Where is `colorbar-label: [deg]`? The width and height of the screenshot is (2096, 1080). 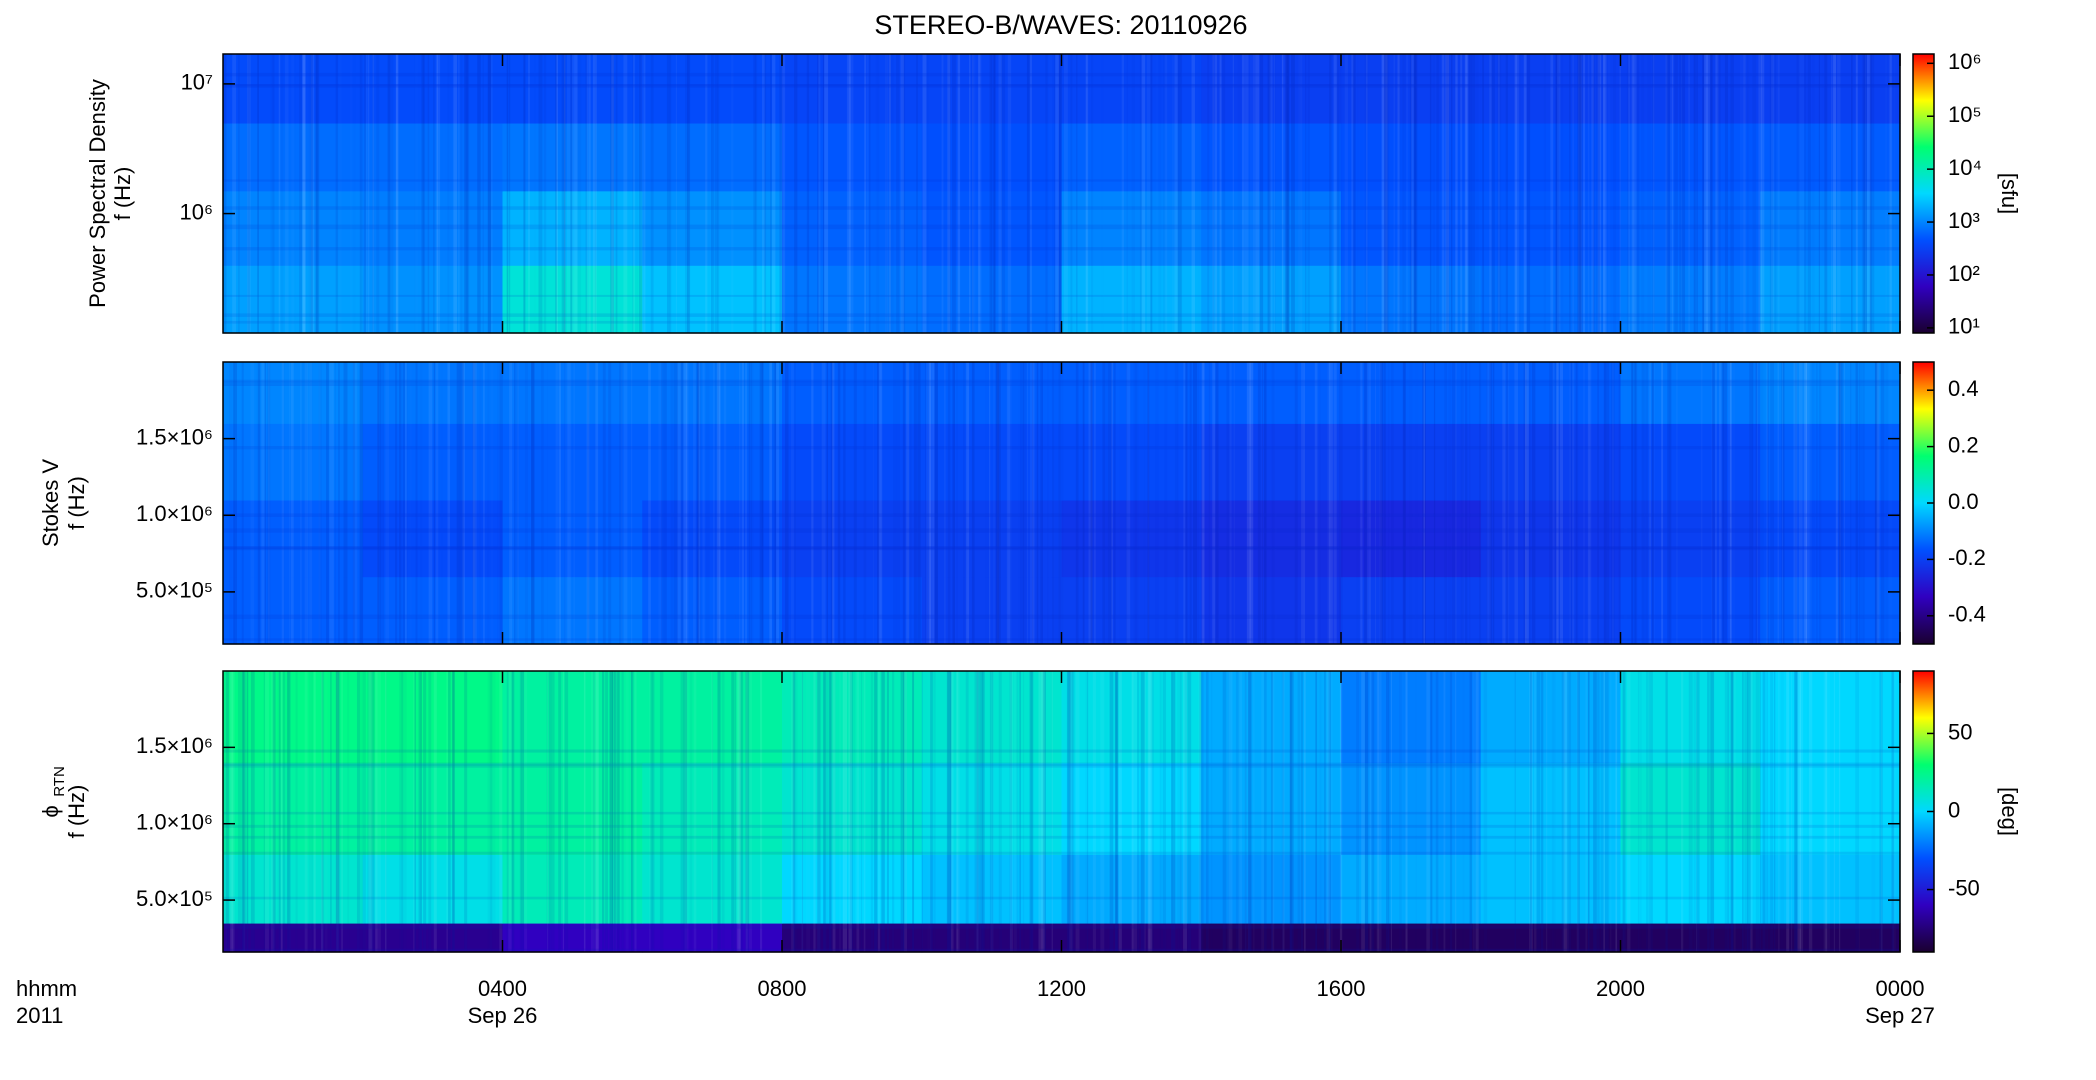
colorbar-label: [deg] is located at coordinates (2009, 811).